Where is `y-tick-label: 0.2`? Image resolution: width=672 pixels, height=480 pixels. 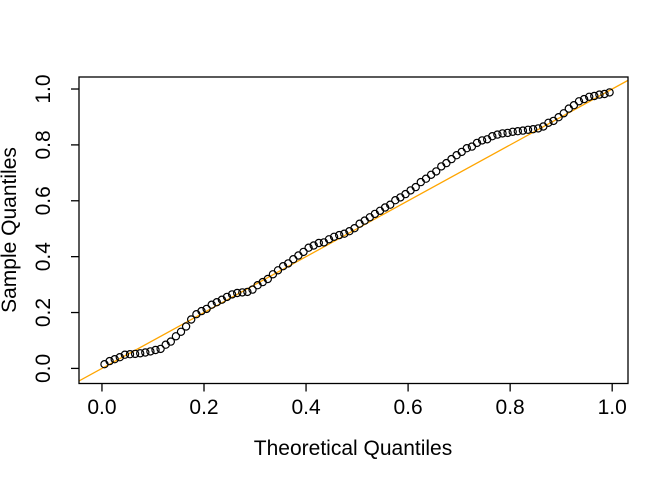
y-tick-label: 0.2 is located at coordinates (43, 312).